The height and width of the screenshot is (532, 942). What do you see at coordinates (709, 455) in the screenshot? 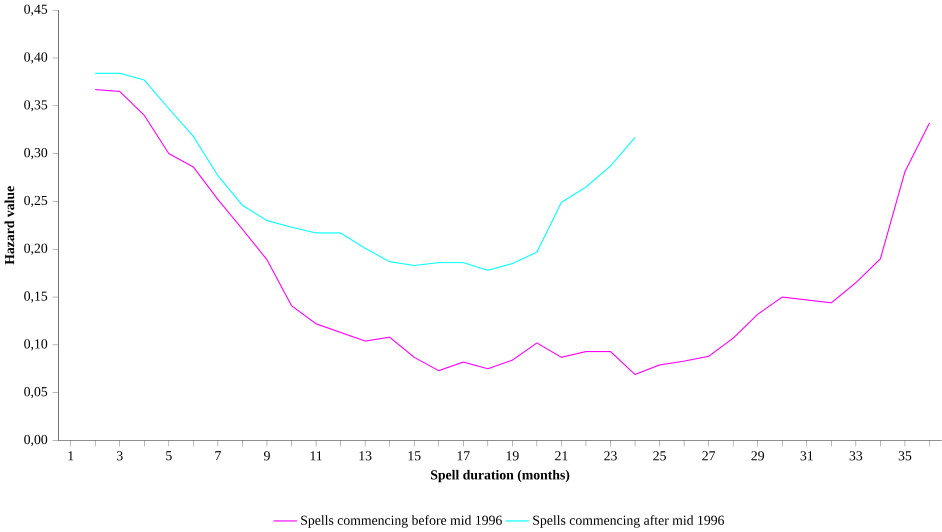
I see `x-tick-label: 27` at bounding box center [709, 455].